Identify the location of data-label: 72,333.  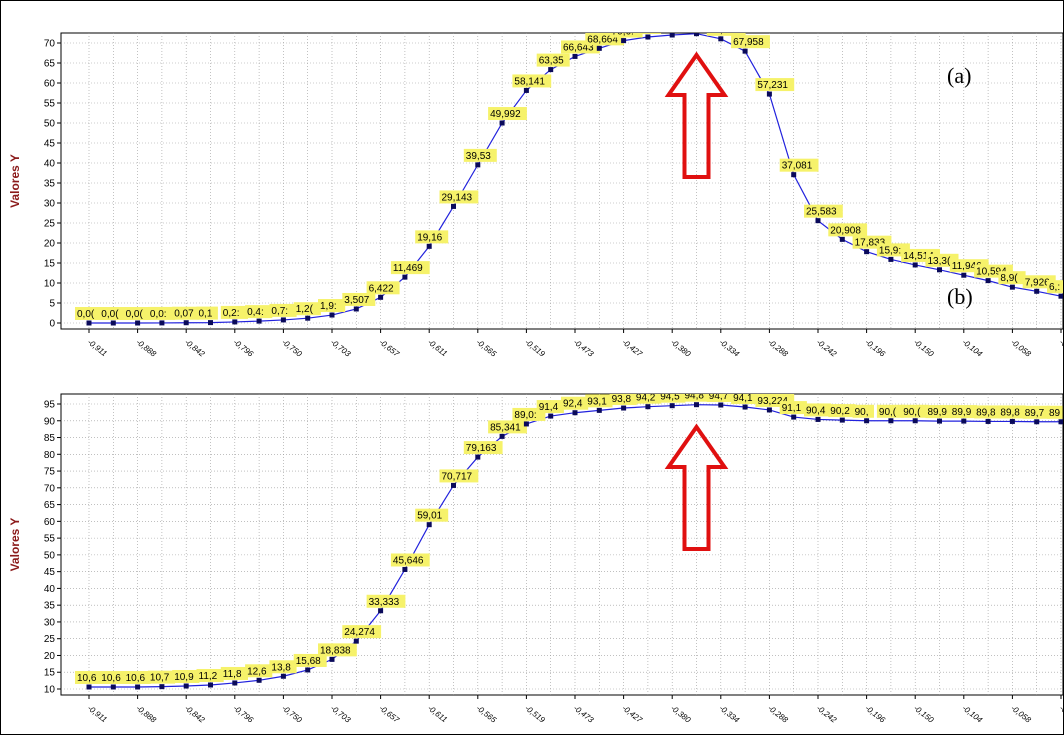
(702, 24).